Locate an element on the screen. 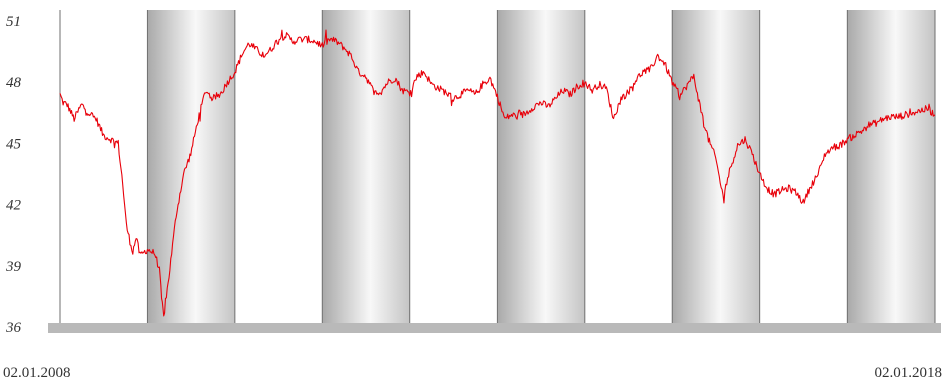 The height and width of the screenshot is (381, 951). x-end-label: 02.01.2018 is located at coordinates (909, 373).